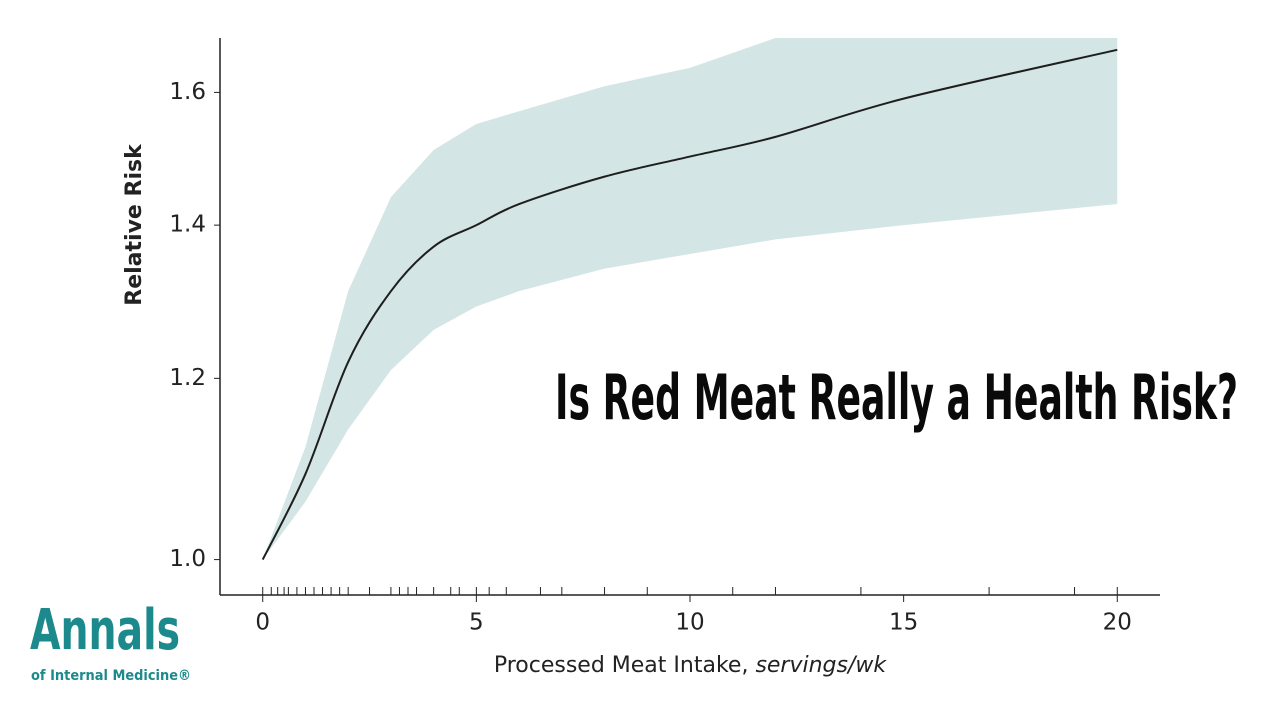 Image resolution: width=1280 pixels, height=720 pixels. What do you see at coordinates (476, 623) in the screenshot?
I see `x-tick-label: 5` at bounding box center [476, 623].